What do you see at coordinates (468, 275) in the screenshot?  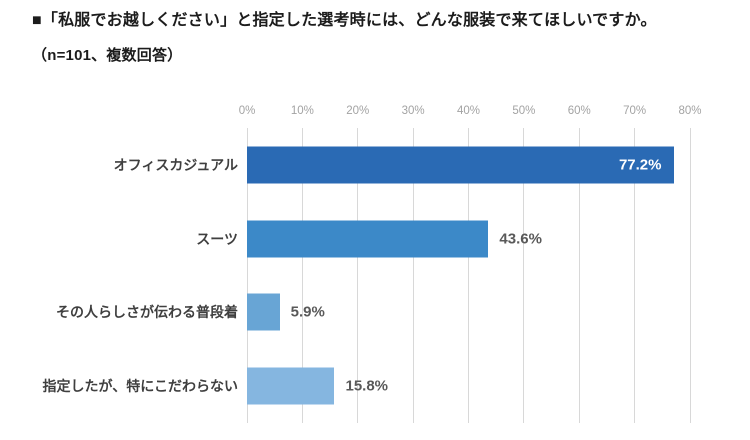 I see `gridline-40%` at bounding box center [468, 275].